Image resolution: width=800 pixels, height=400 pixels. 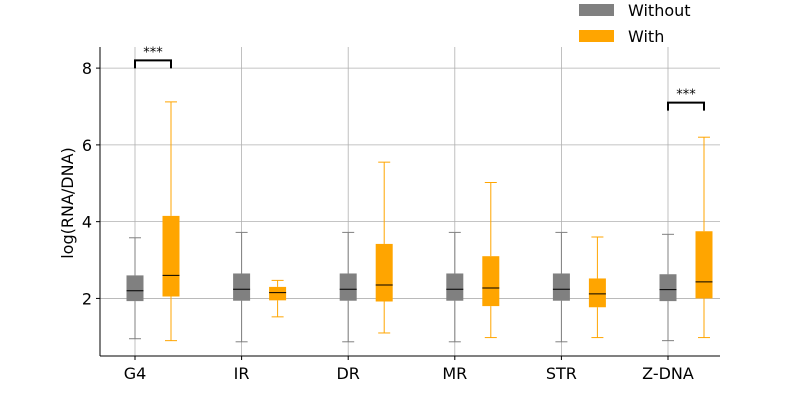 What do you see at coordinates (561, 373) in the screenshot?
I see `x-tick-label: STR` at bounding box center [561, 373].